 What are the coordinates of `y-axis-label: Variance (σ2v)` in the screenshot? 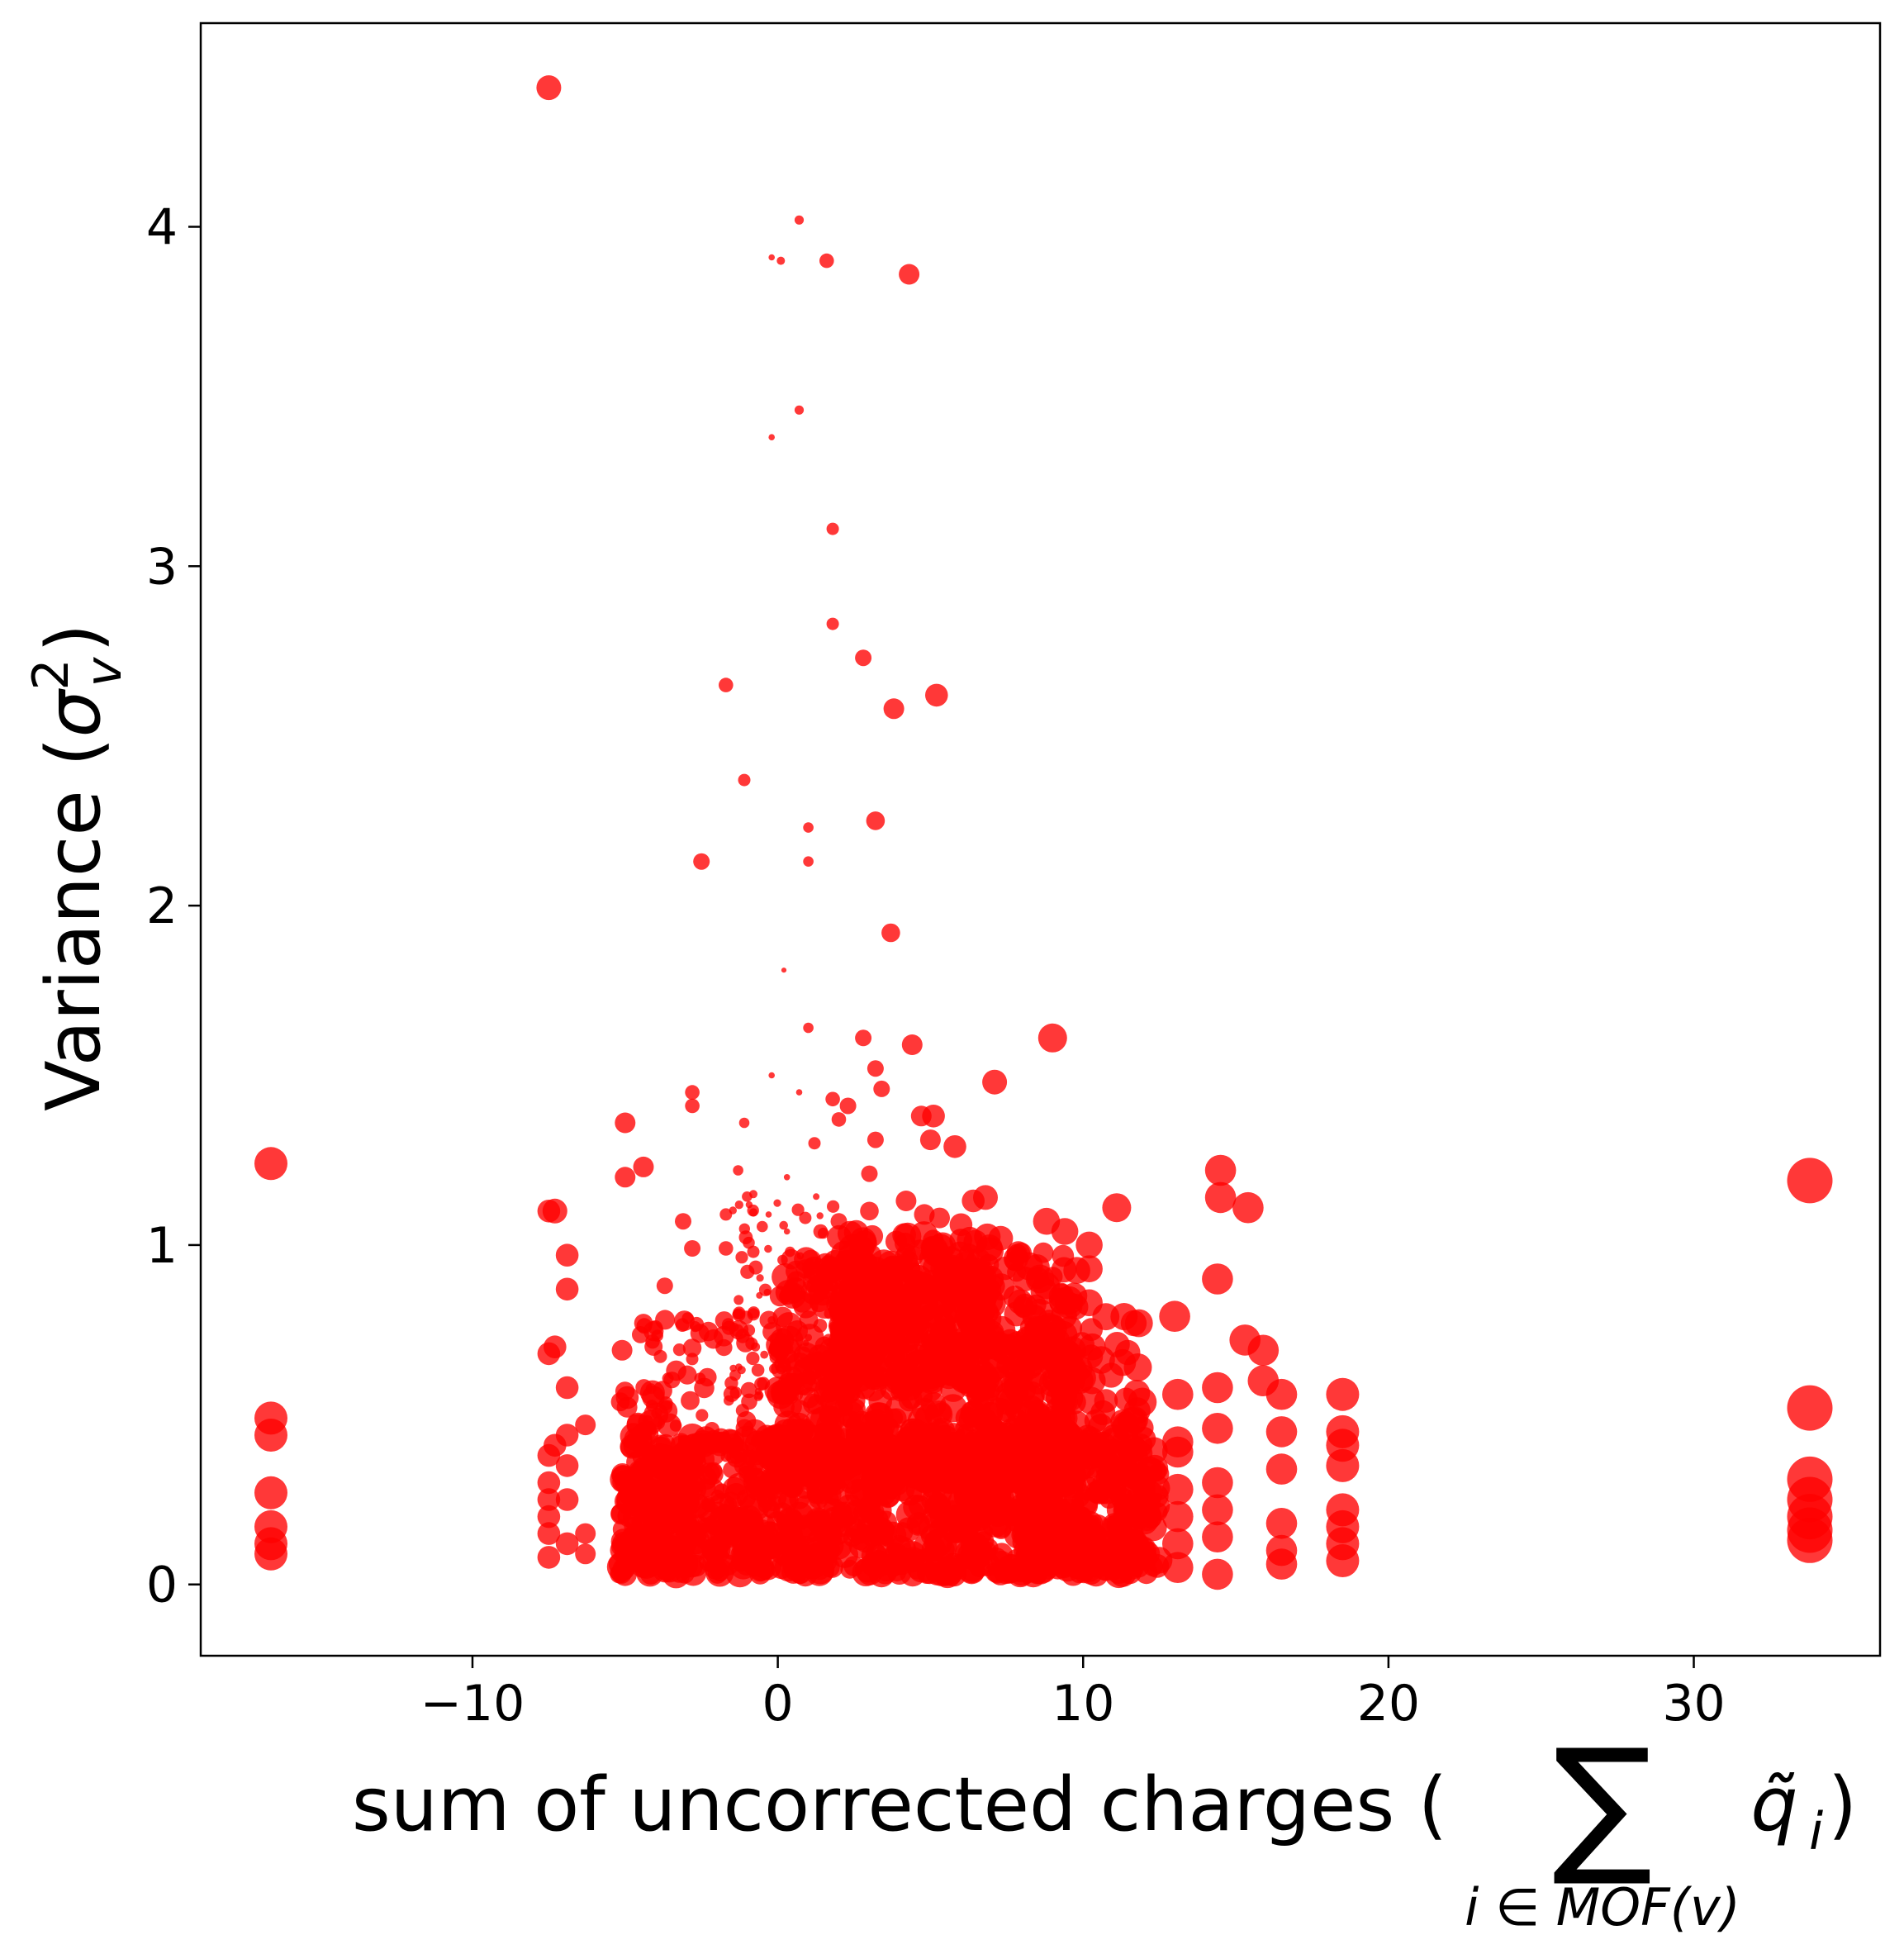 It's located at (77, 867).